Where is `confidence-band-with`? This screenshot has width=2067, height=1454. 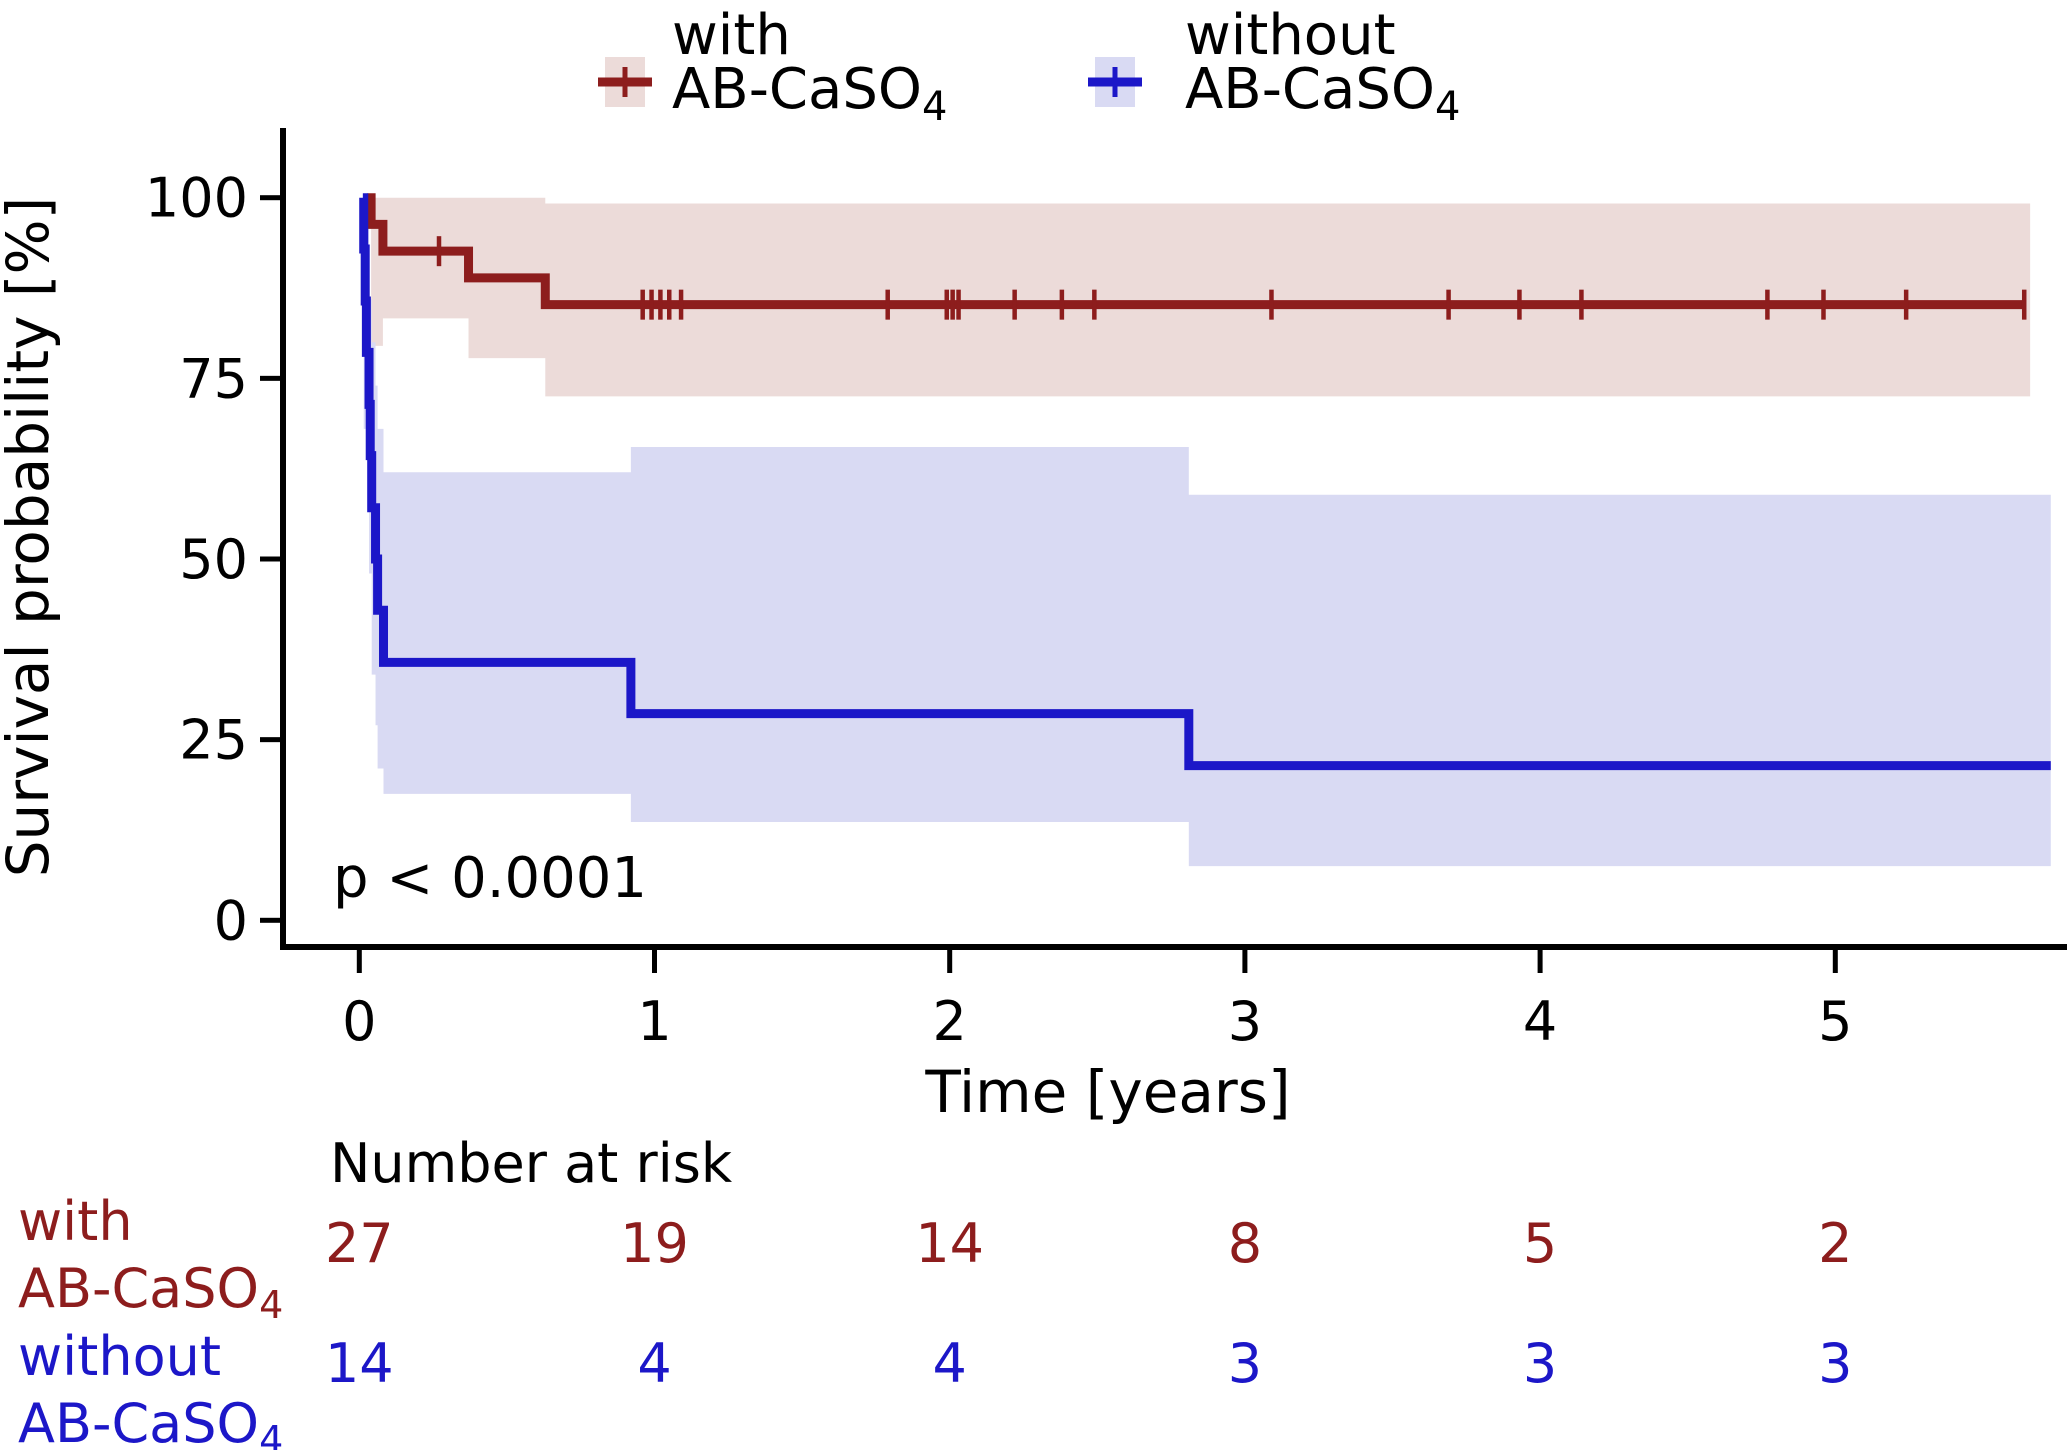
confidence-band-with is located at coordinates (1201, 297).